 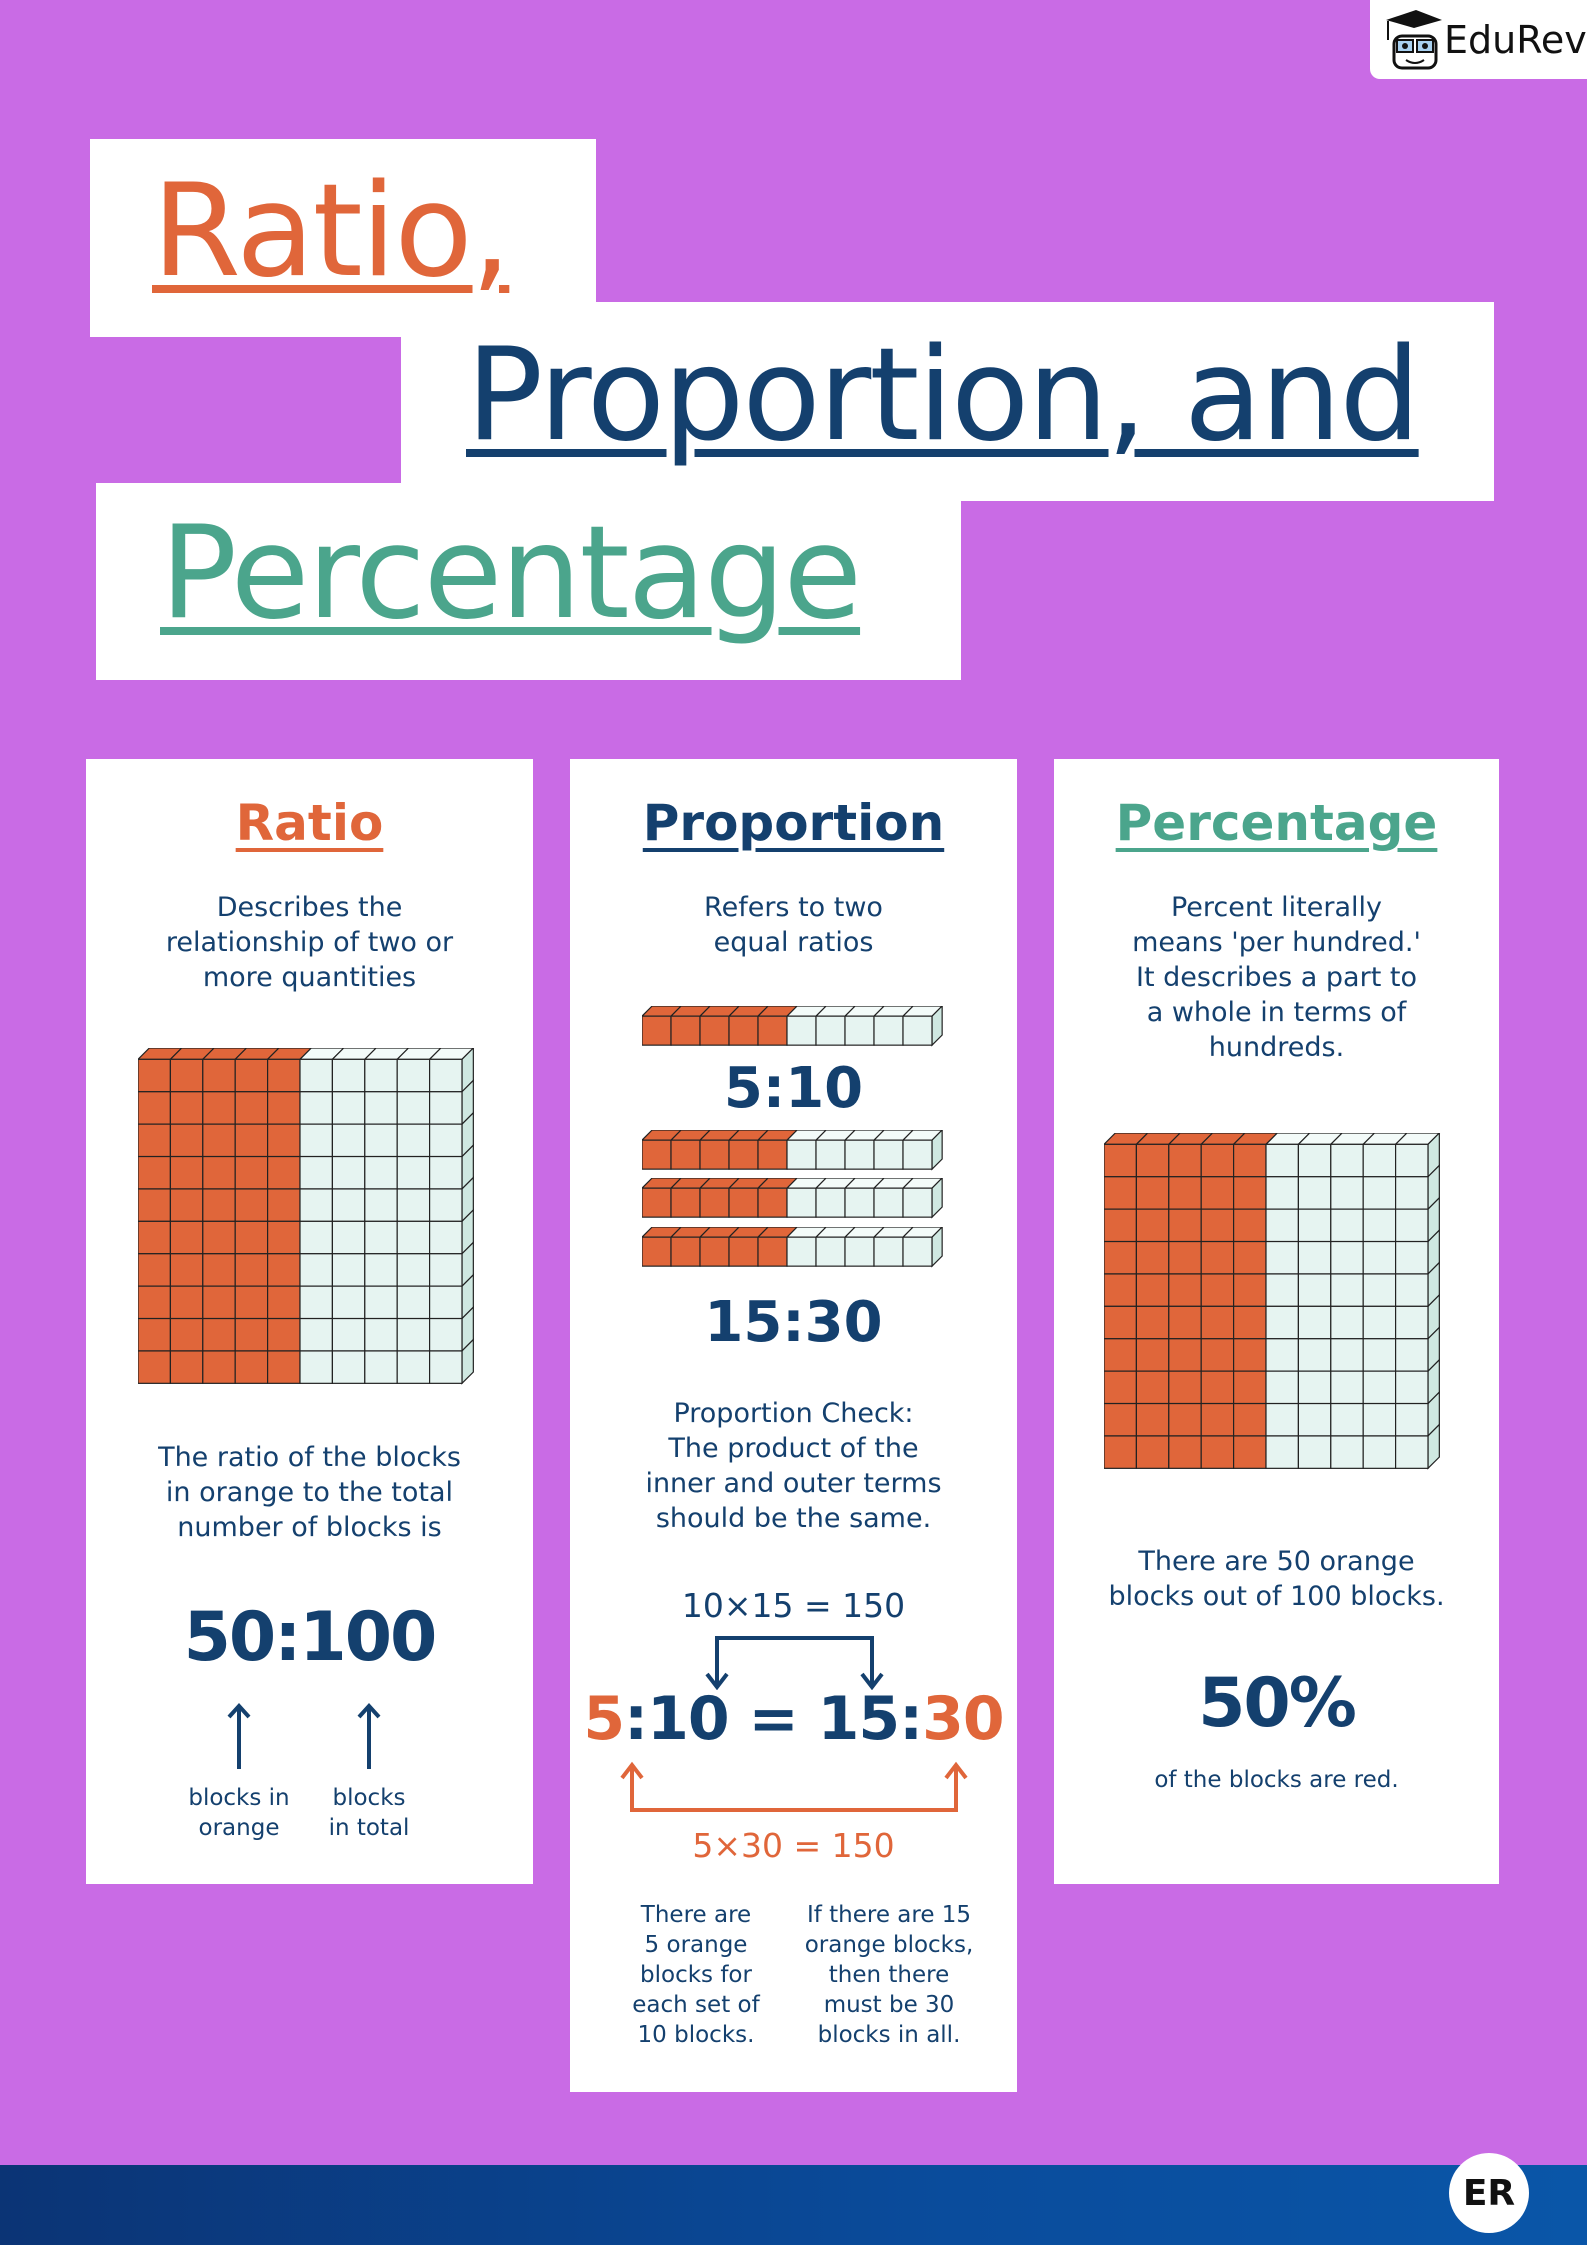 I want to click on outer-term-30: 30, so click(x=963, y=1719).